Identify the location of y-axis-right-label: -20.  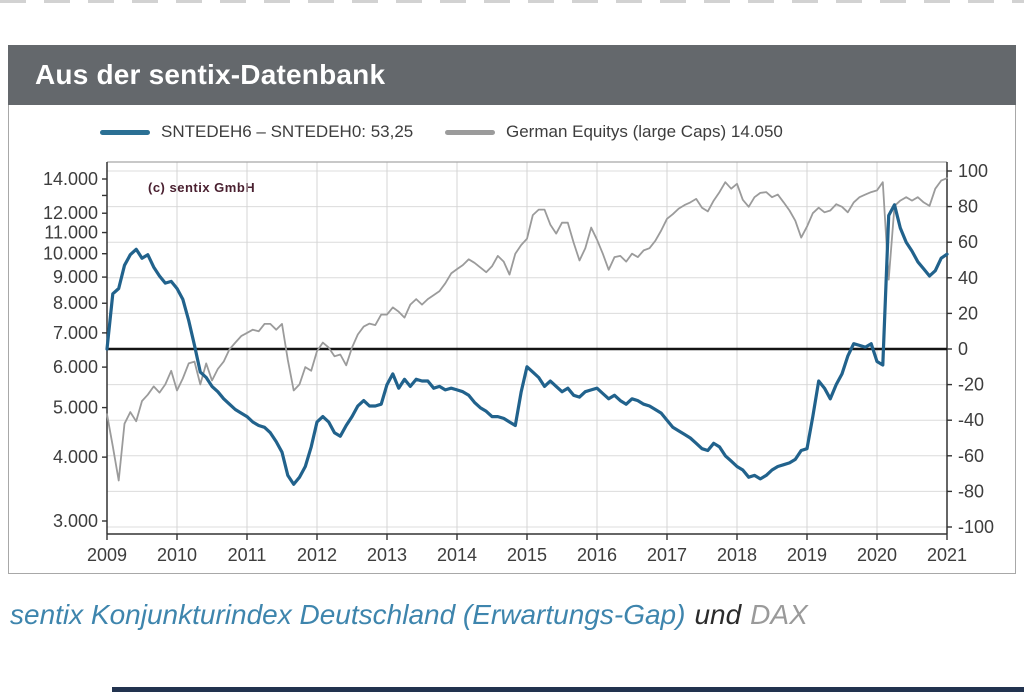
(971, 385).